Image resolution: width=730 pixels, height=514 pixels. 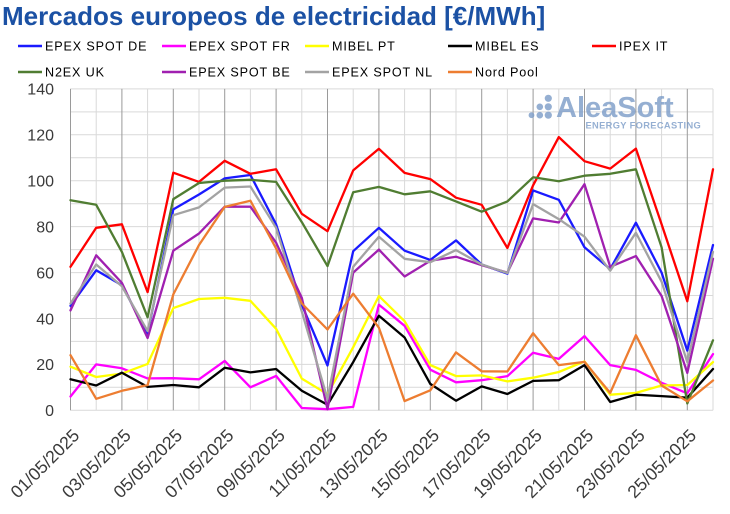 I want to click on svg-text: IPEX IT, so click(x=643, y=47).